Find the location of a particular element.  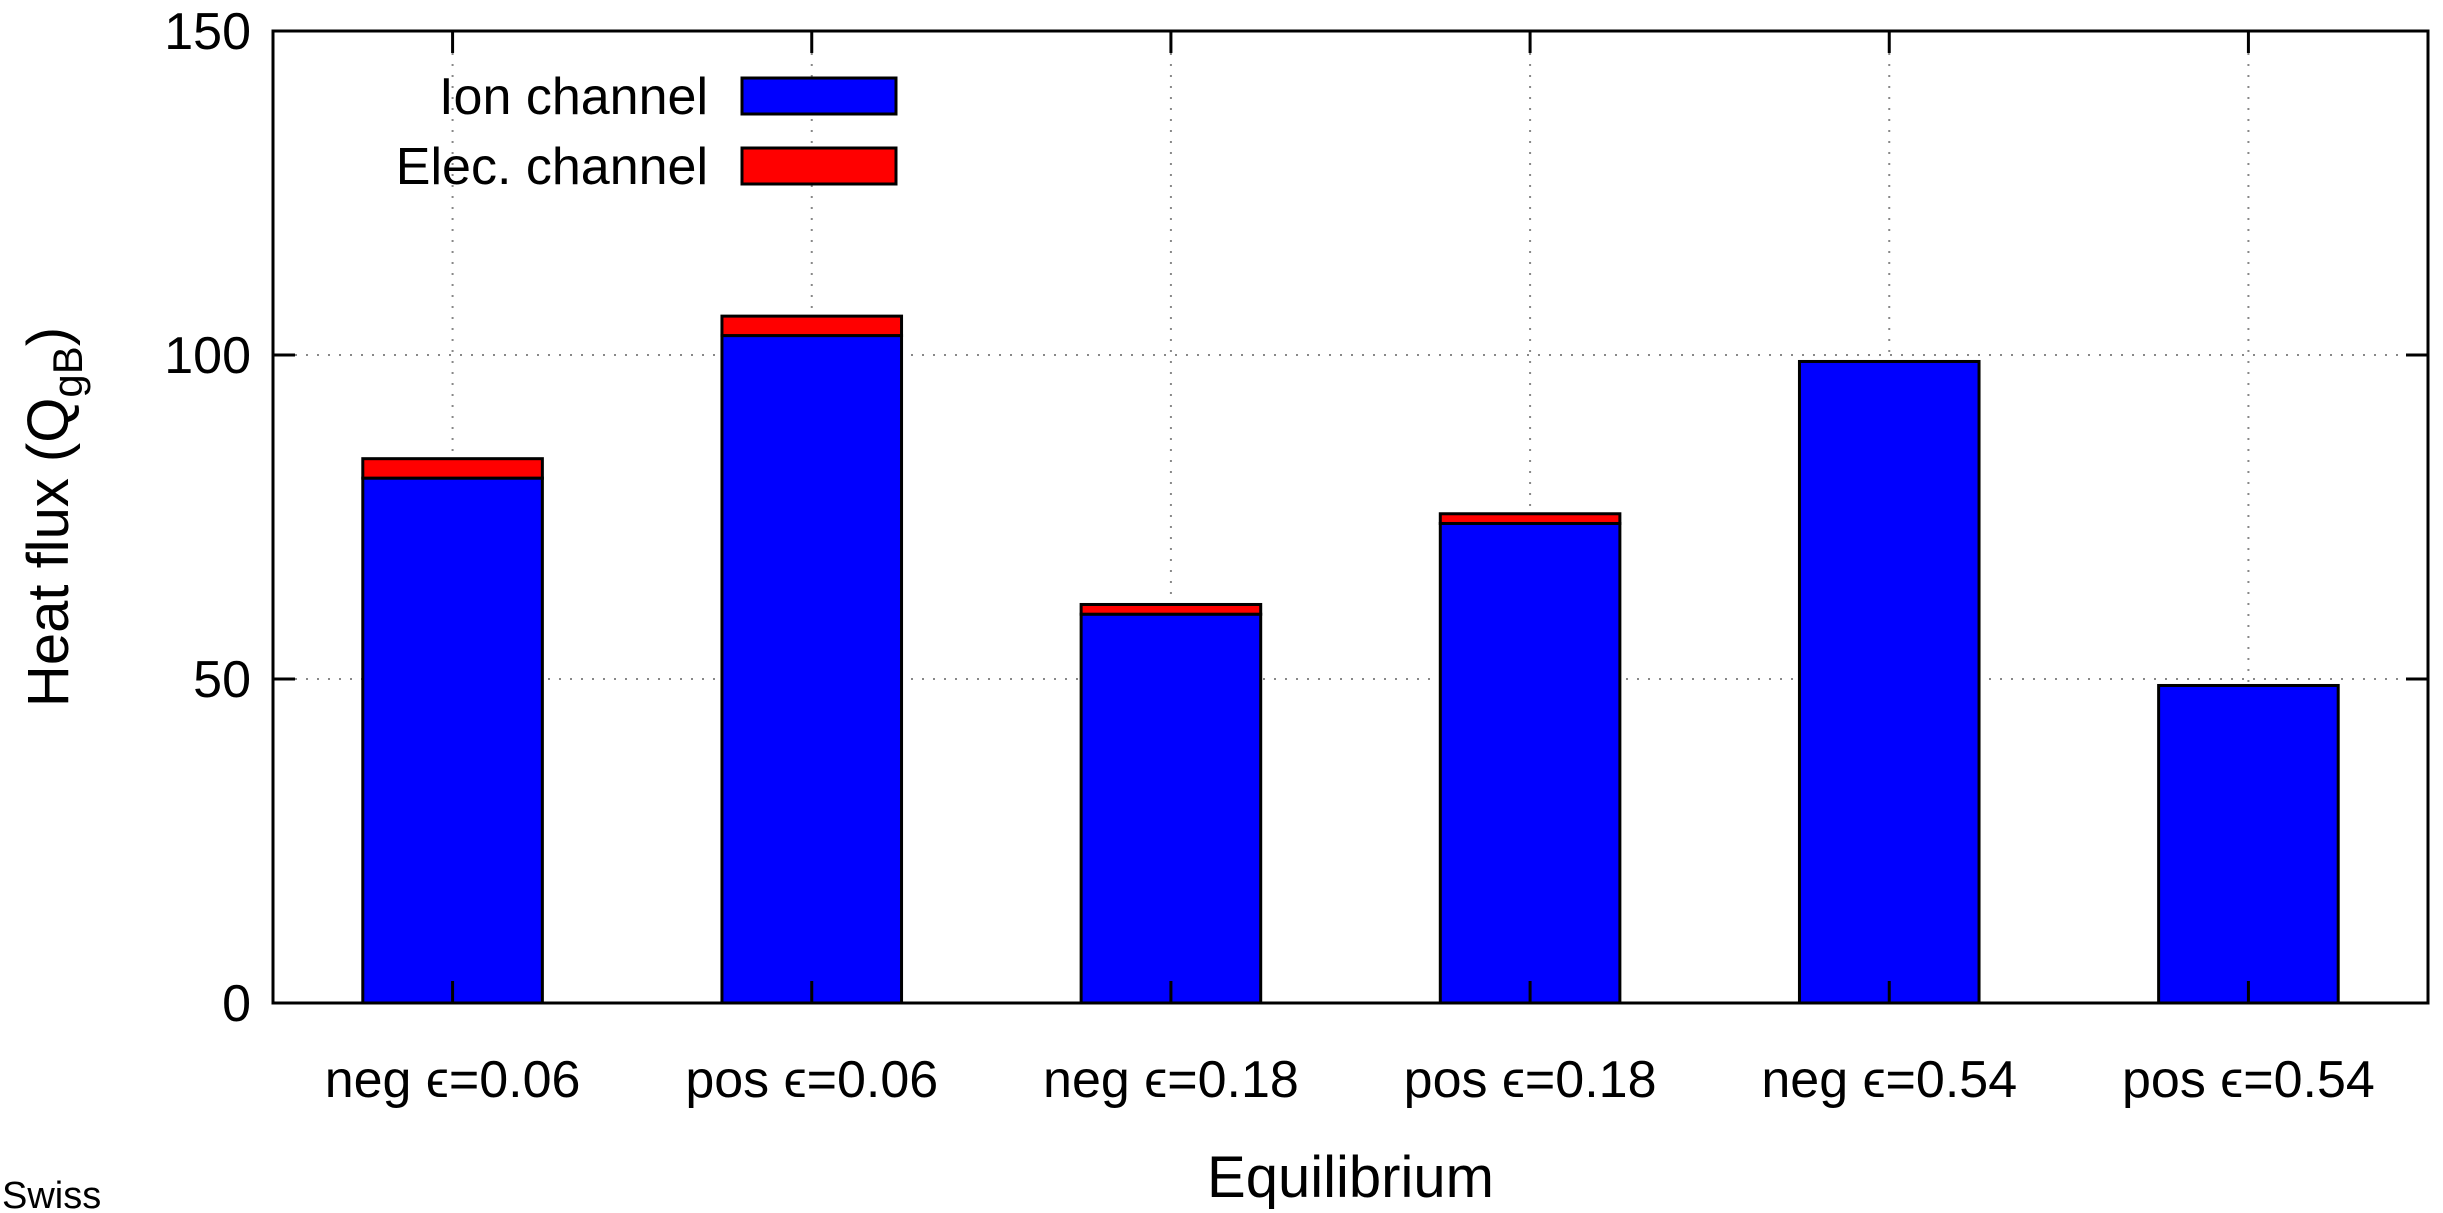

x-category-label: pos ϵ=0.18 is located at coordinates (1530, 1080).